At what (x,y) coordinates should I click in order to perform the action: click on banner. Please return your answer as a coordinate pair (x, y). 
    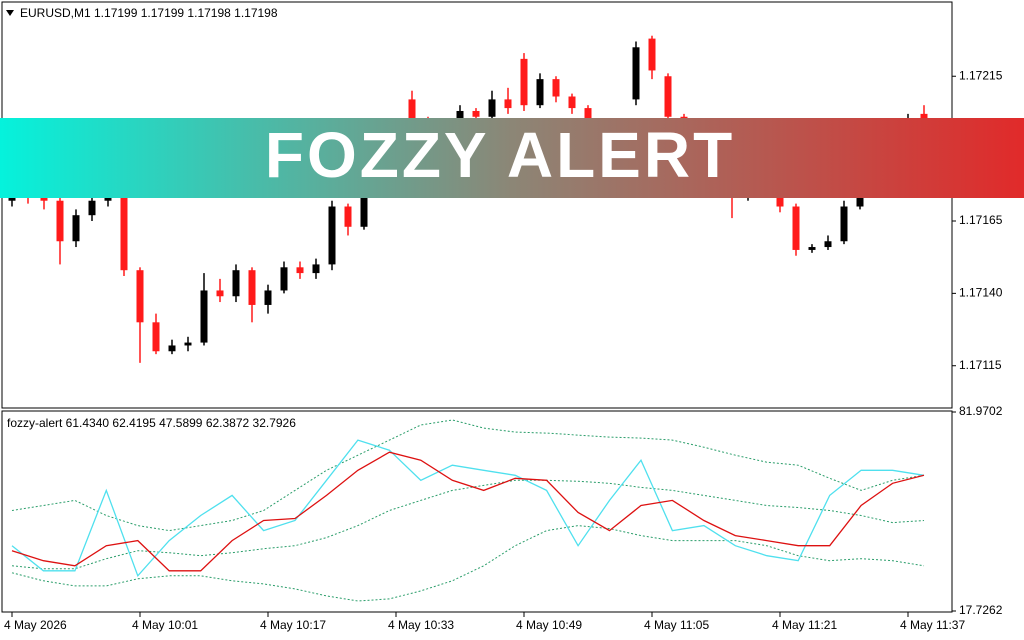
    Looking at the image, I should click on (512, 158).